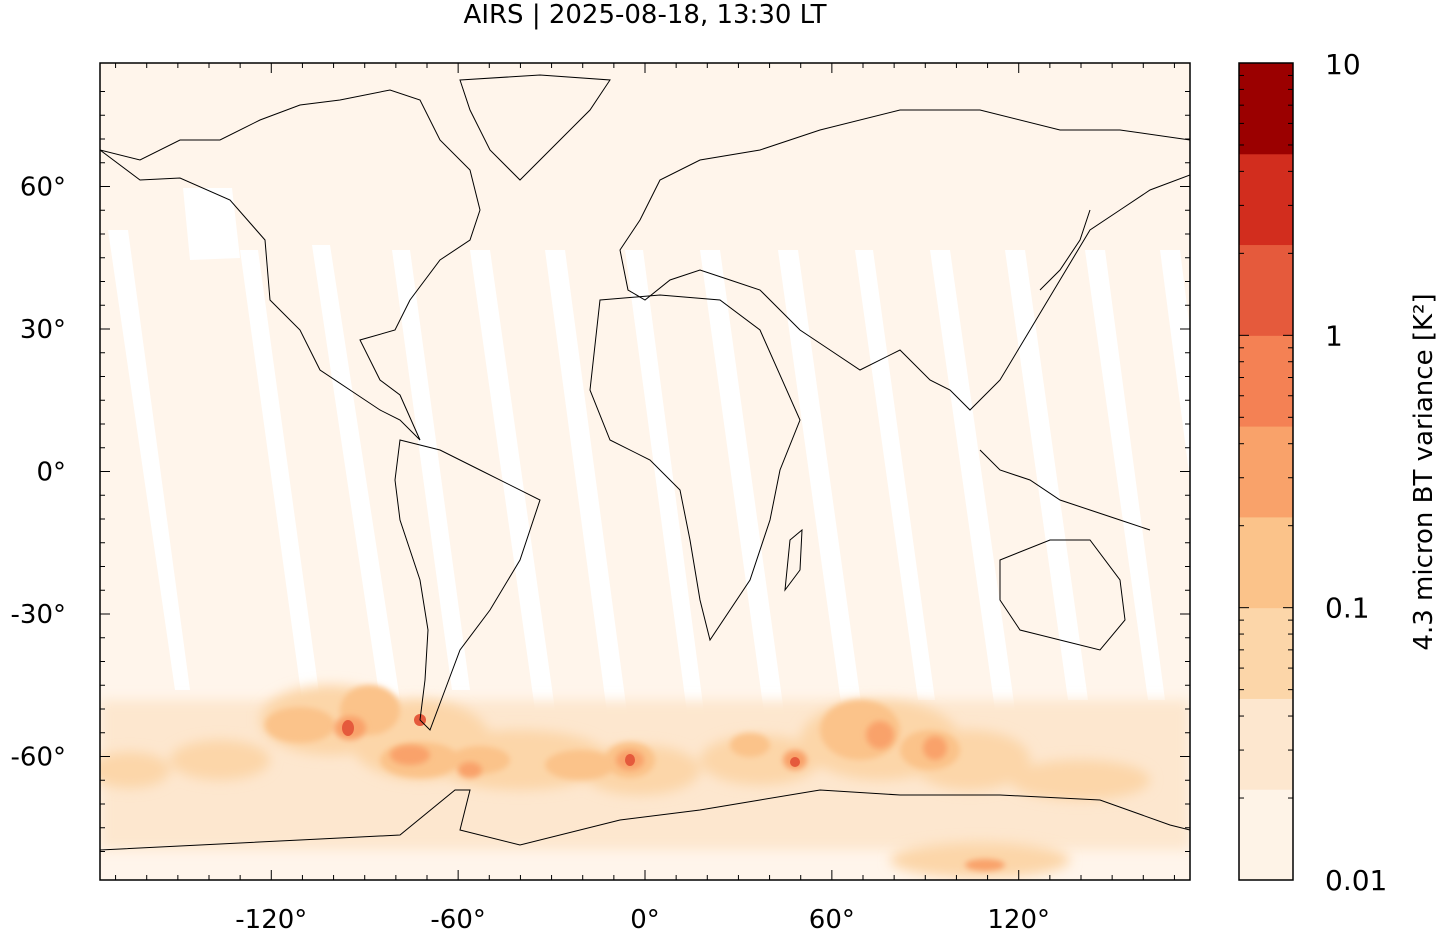  What do you see at coordinates (51, 473) in the screenshot?
I see `y-tick-label: 0°` at bounding box center [51, 473].